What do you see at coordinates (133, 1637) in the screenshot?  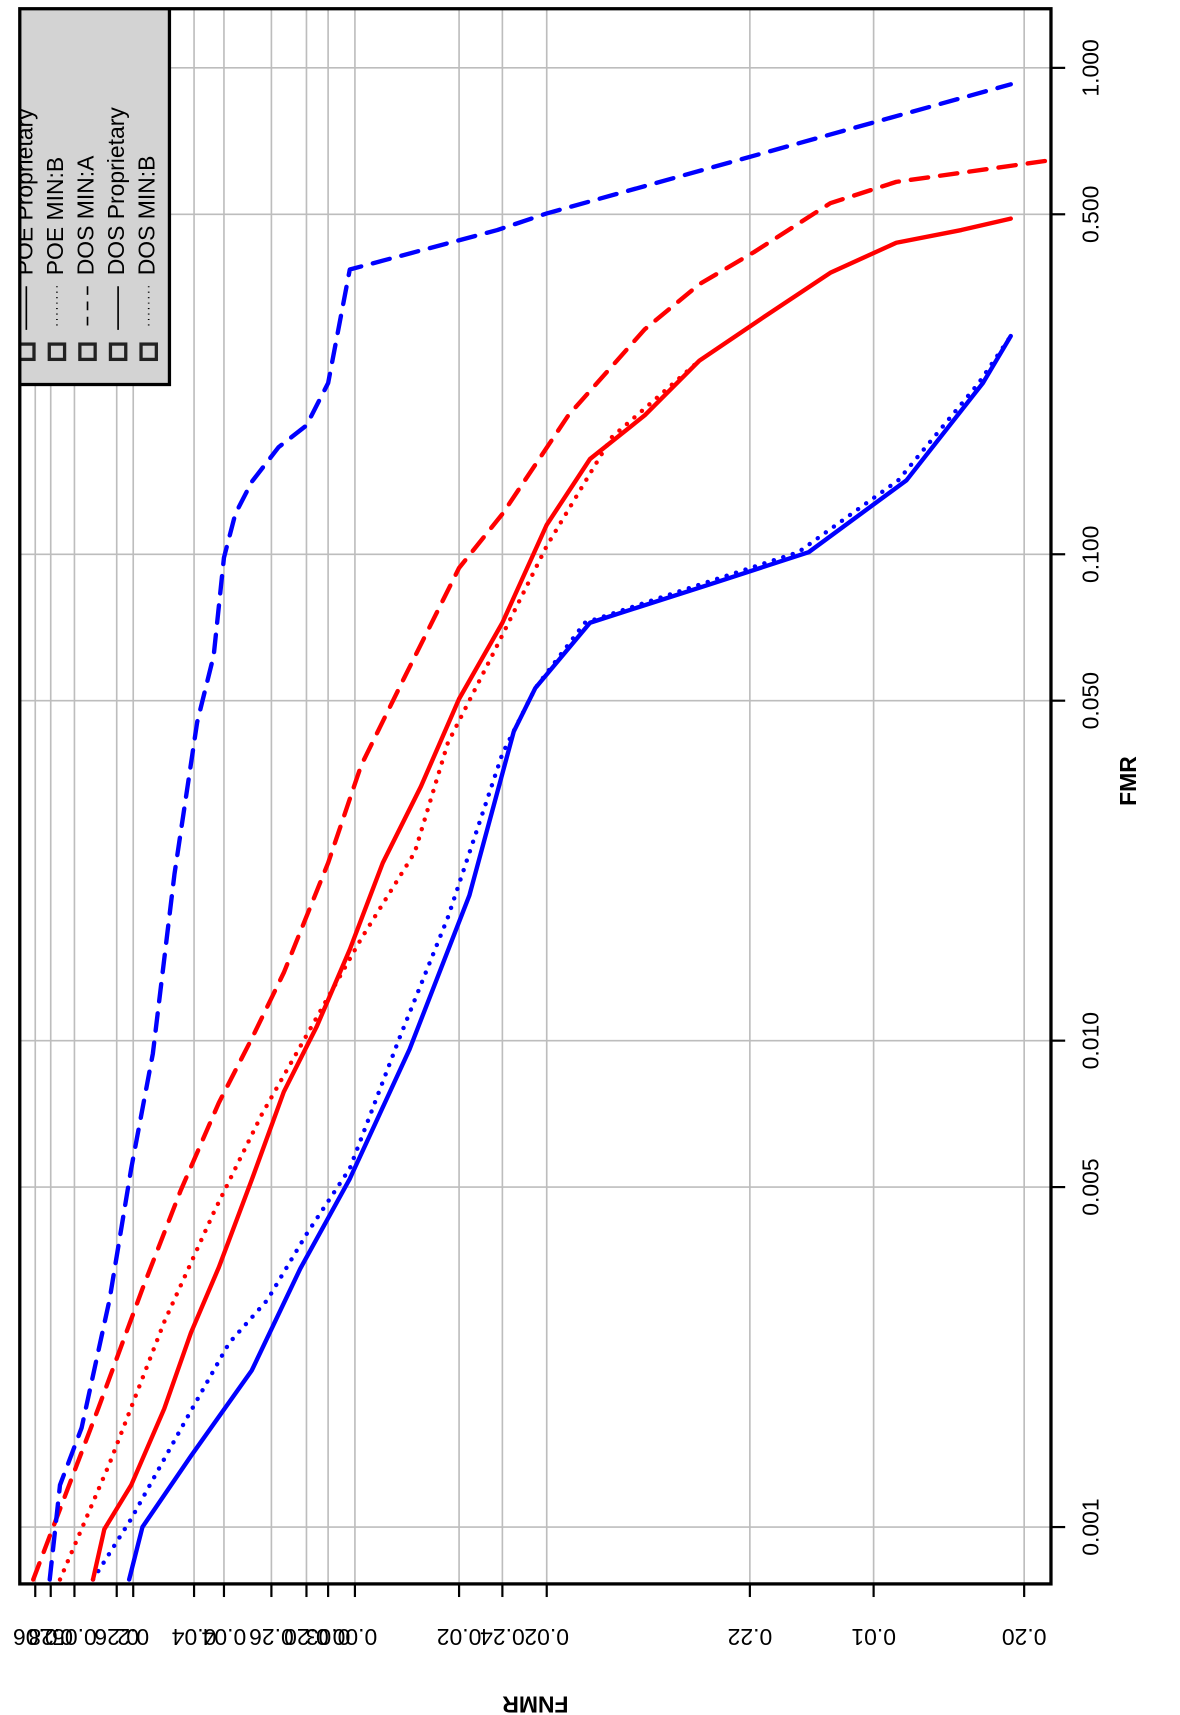 I see `y-tick-label: 0.2` at bounding box center [133, 1637].